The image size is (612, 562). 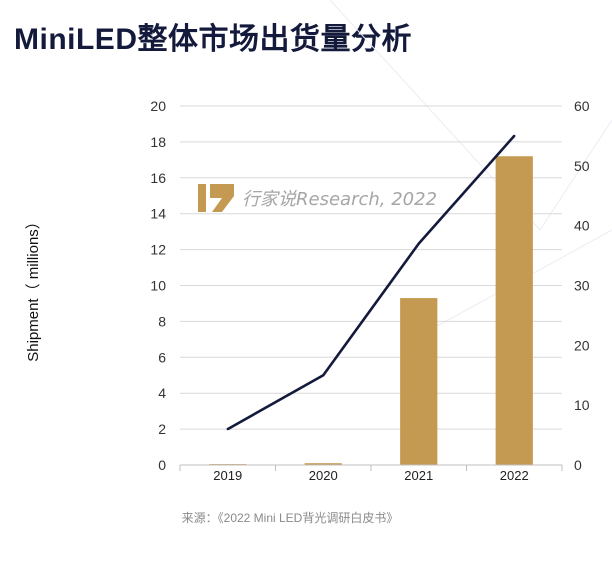 I want to click on y2-tick-label: 30, so click(x=582, y=286).